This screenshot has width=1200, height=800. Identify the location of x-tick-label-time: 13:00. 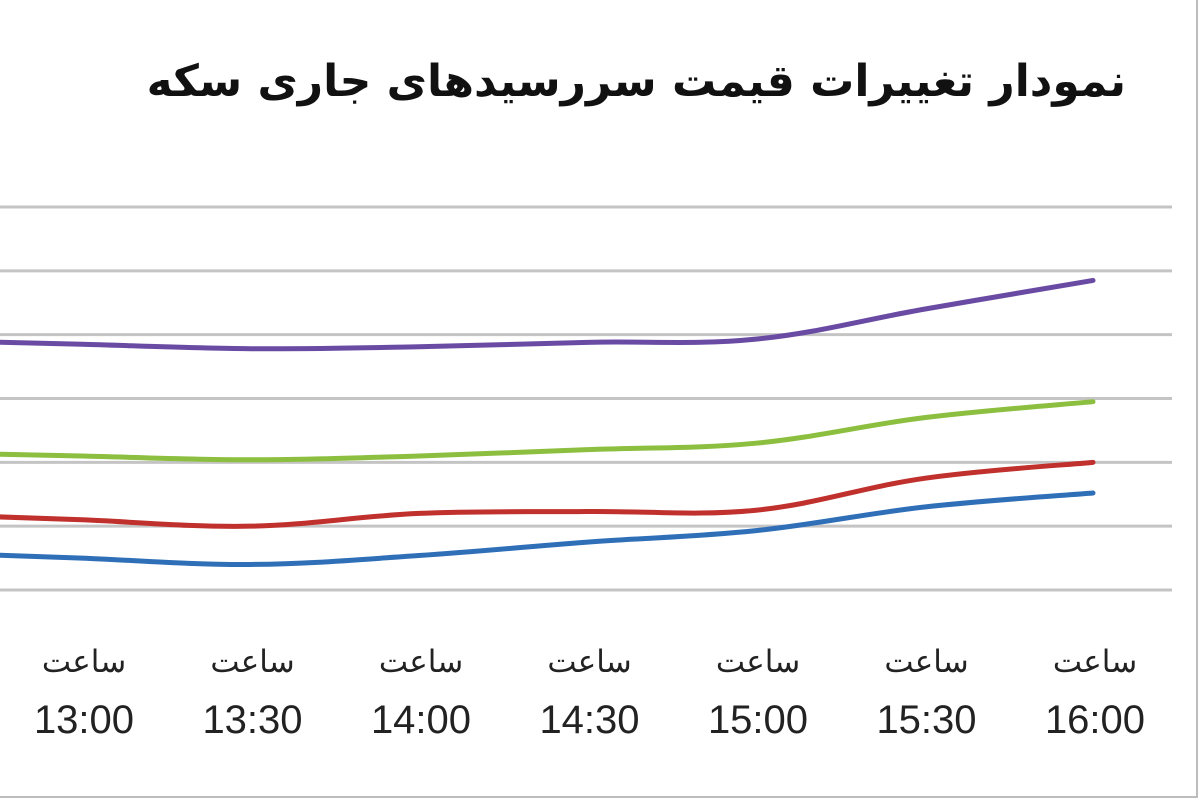
(84, 720).